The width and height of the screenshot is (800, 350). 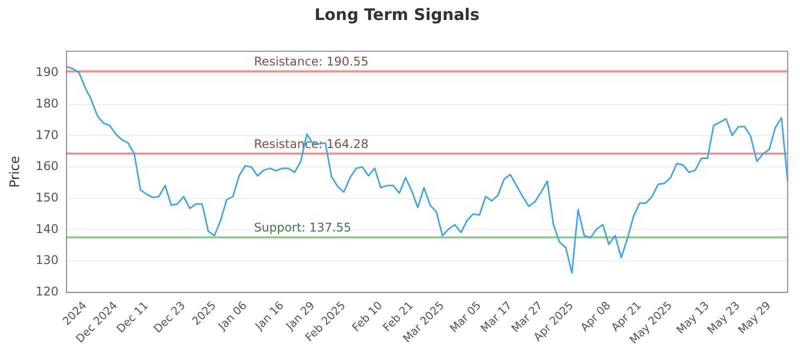 I want to click on y-tick-label: 140, so click(x=47, y=229).